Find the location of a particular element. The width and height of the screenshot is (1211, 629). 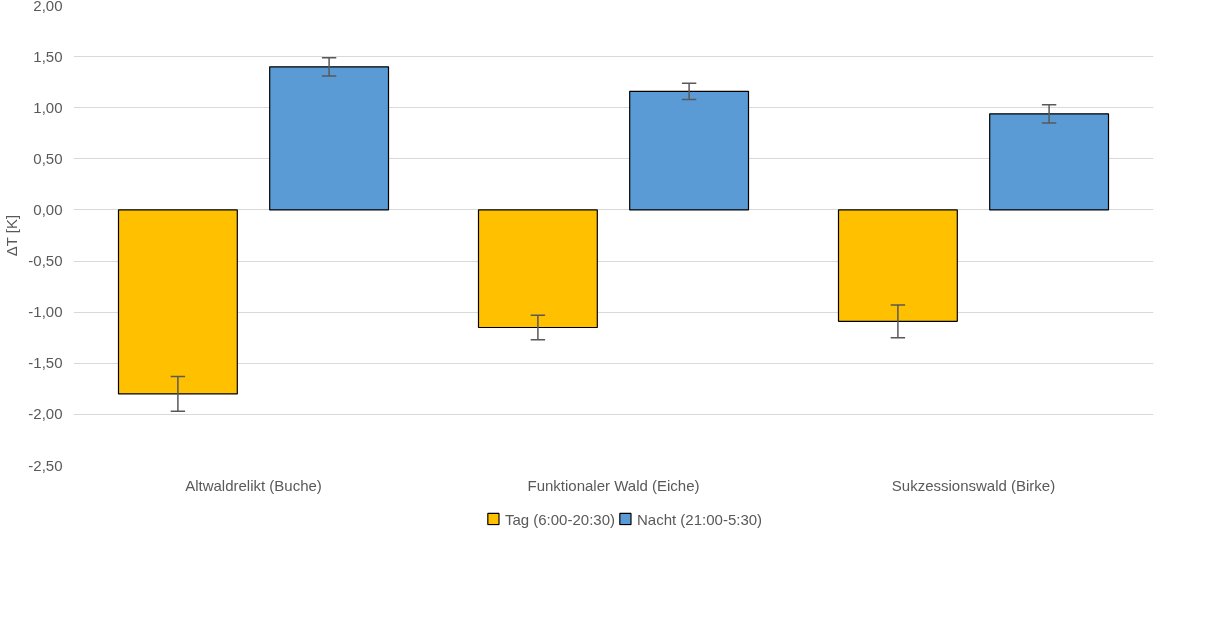

x-tick-label: Sukzessionswald (Birke) is located at coordinates (973, 485).